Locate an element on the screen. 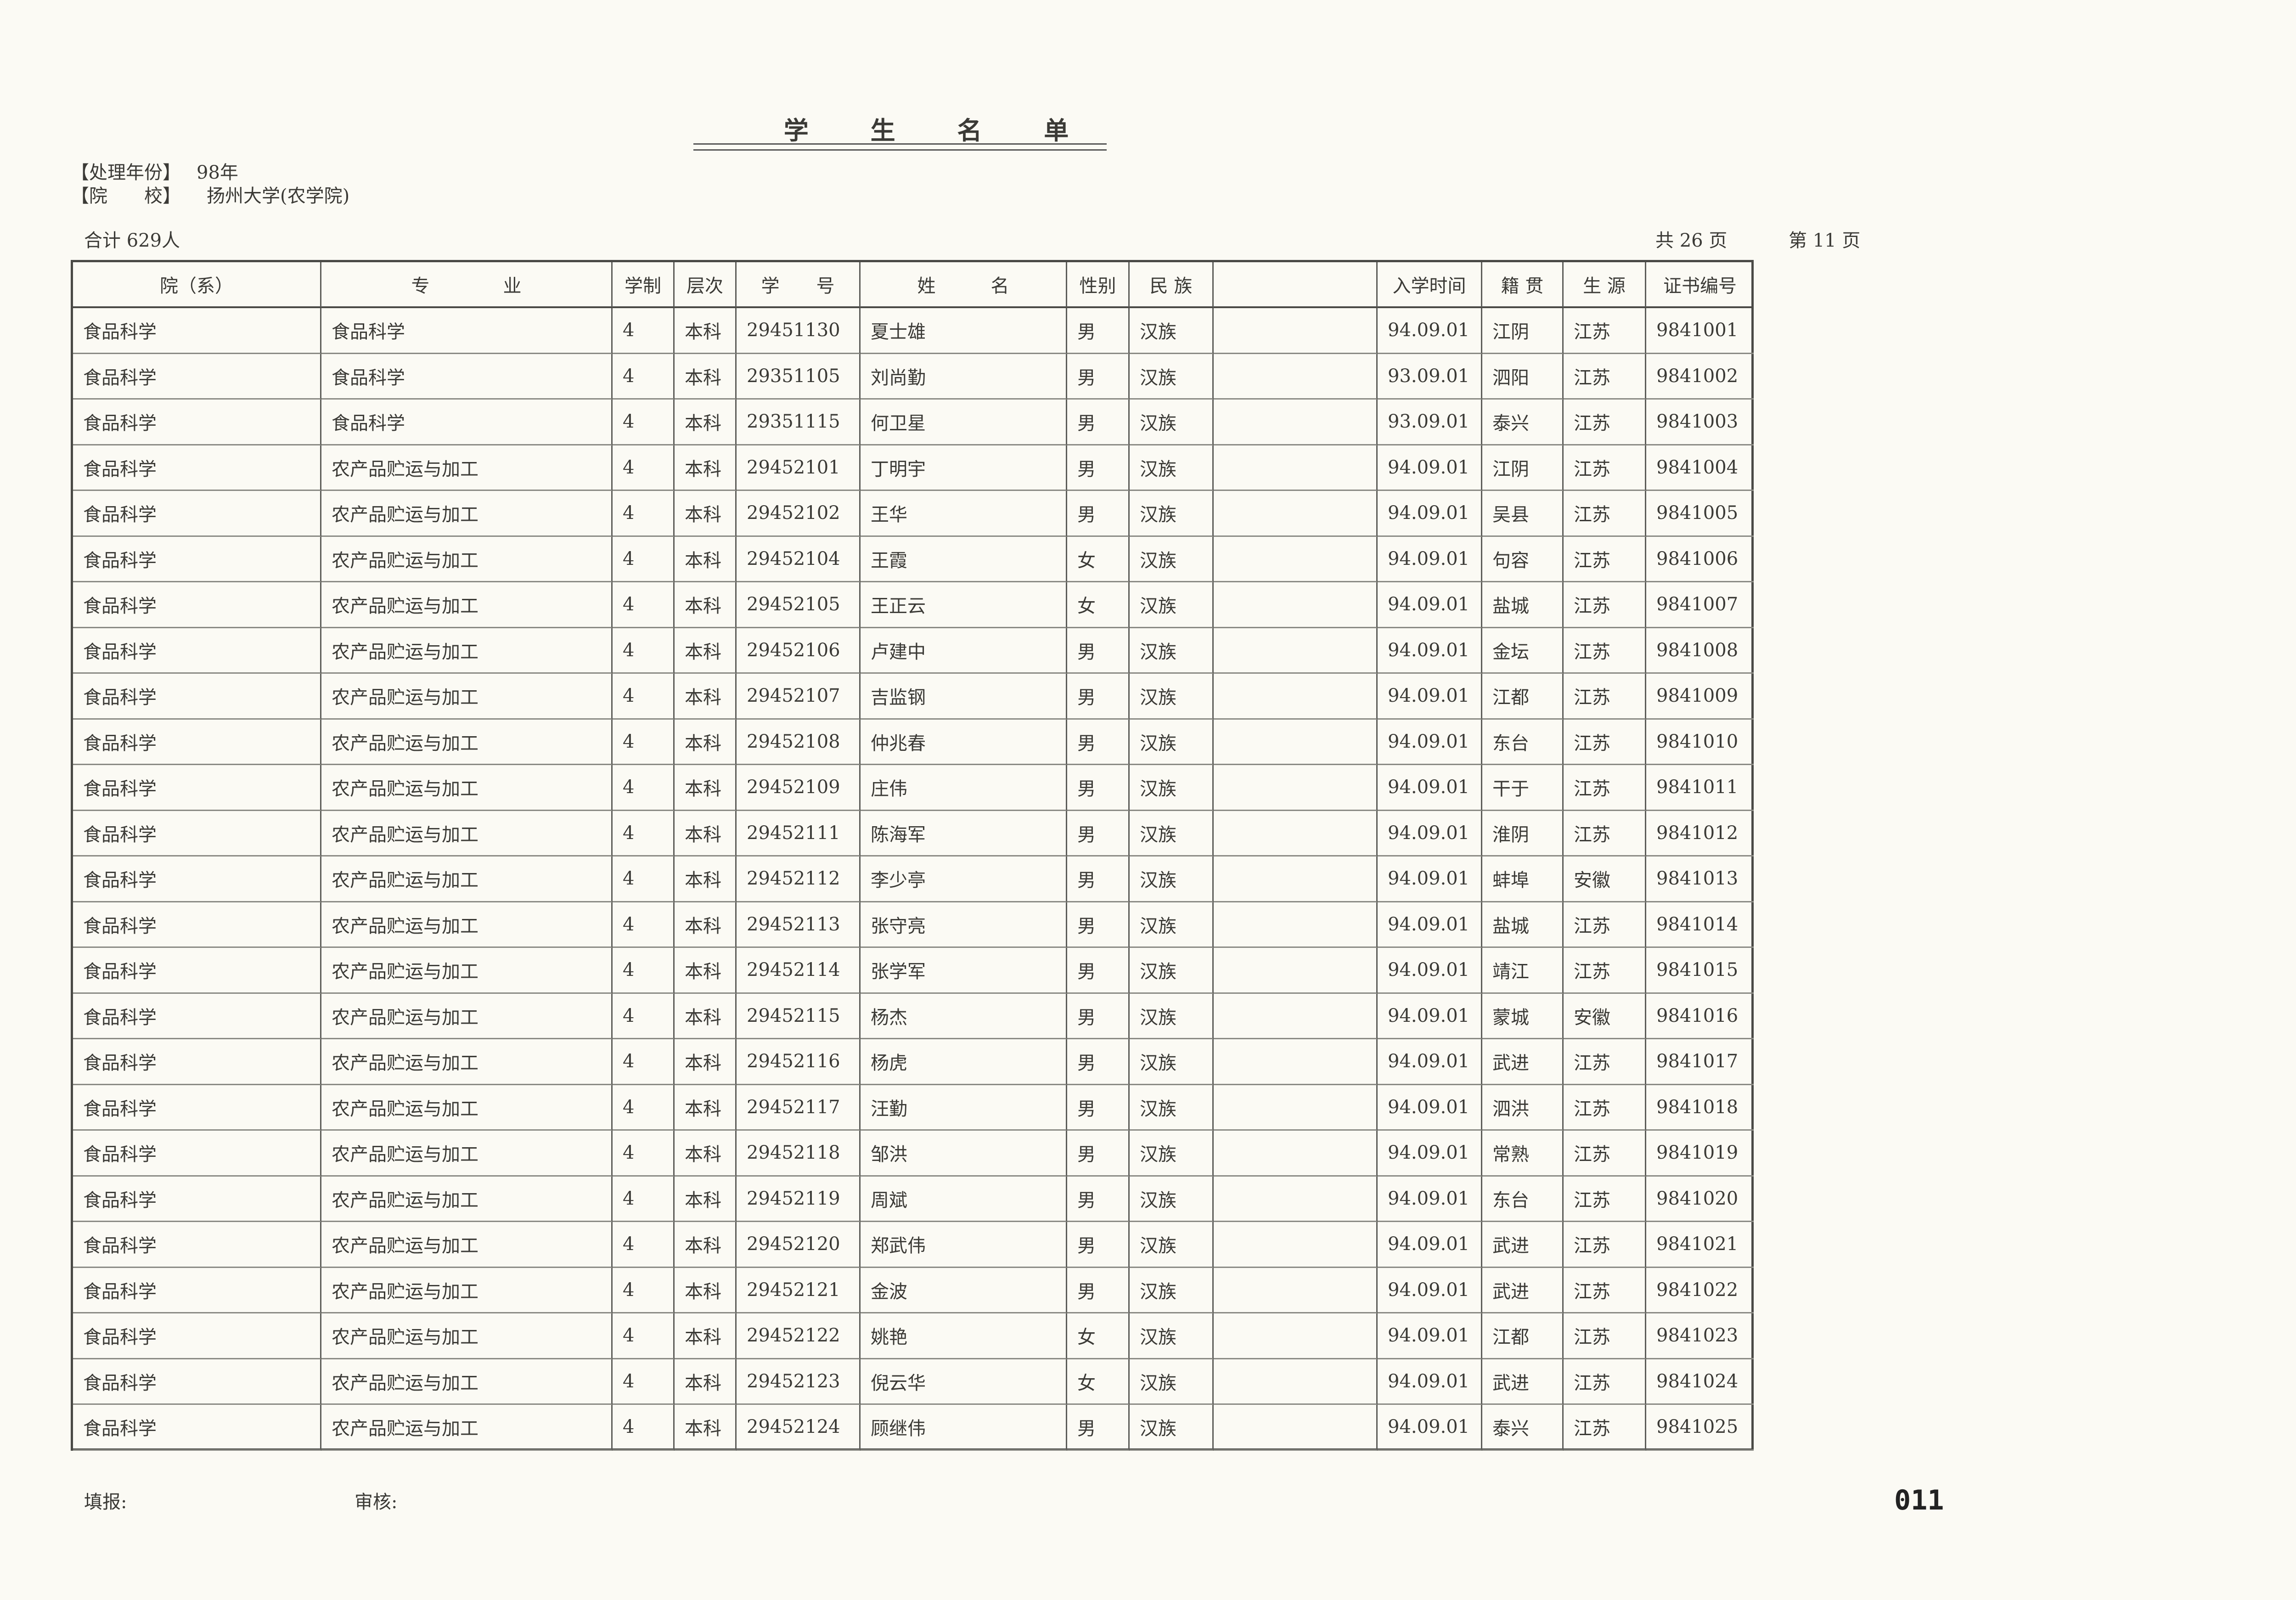 This screenshot has width=2296, height=1600. table-cell: 29452101 is located at coordinates (799, 468).